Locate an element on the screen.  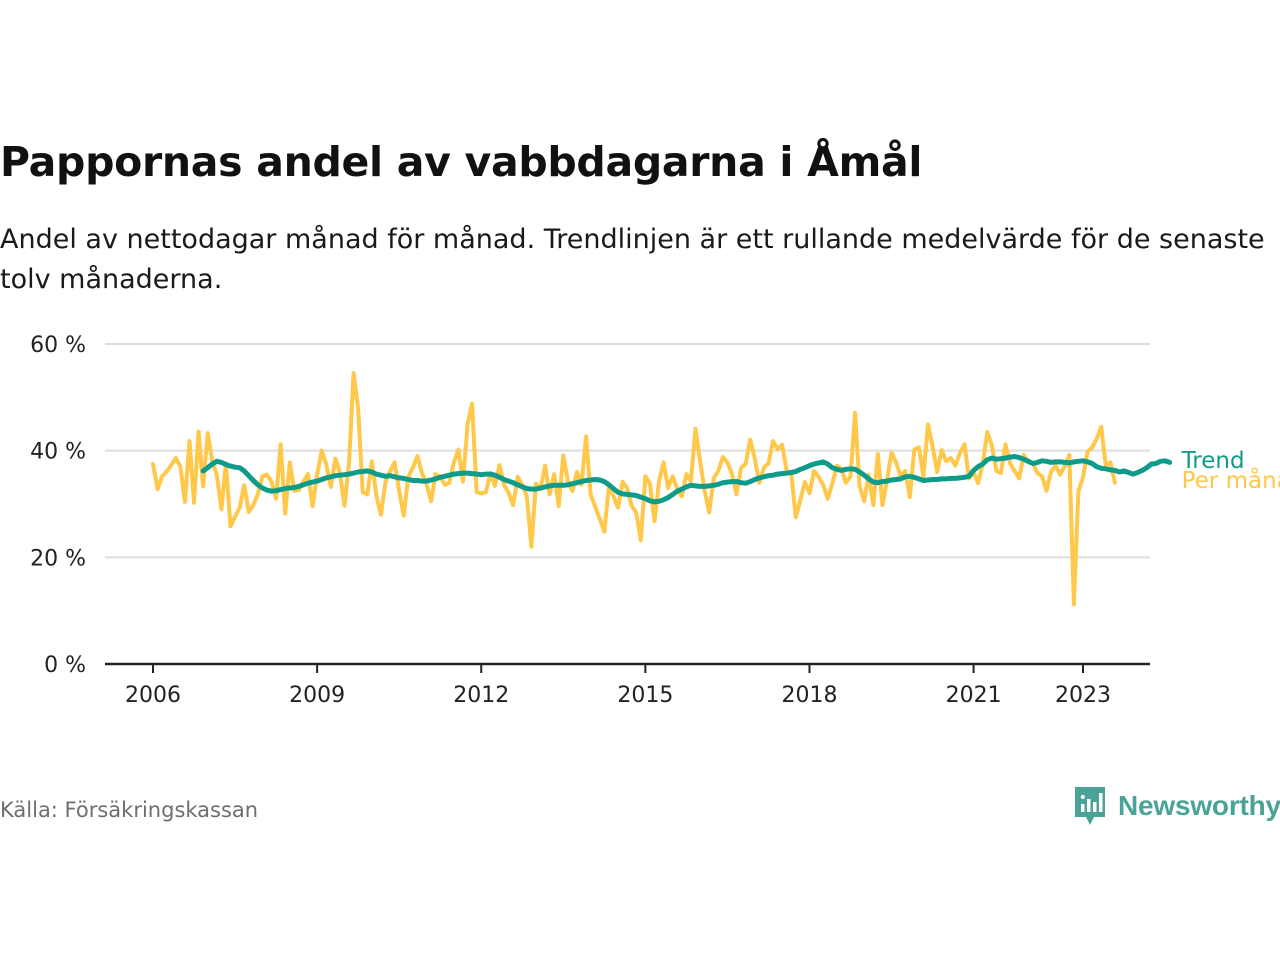
y-tick-label: 60 % is located at coordinates (58, 345).